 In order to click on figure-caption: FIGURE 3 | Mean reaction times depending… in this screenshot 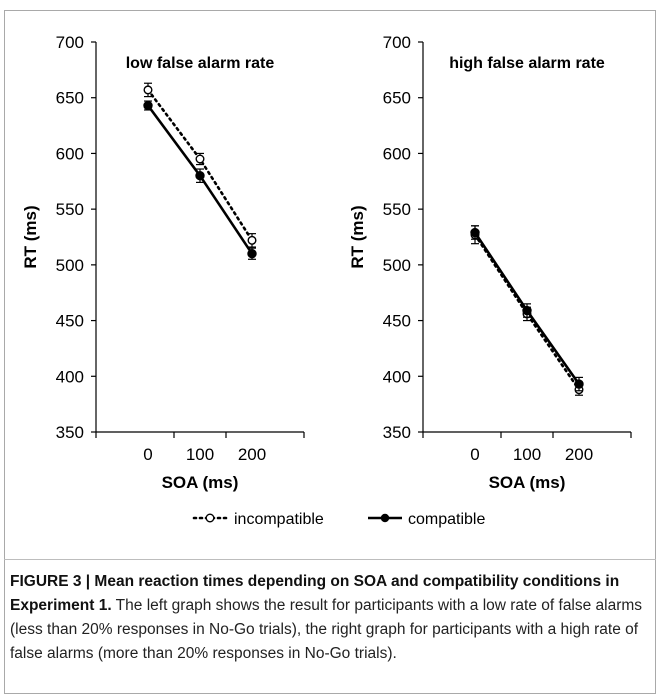, I will do `click(330, 618)`.